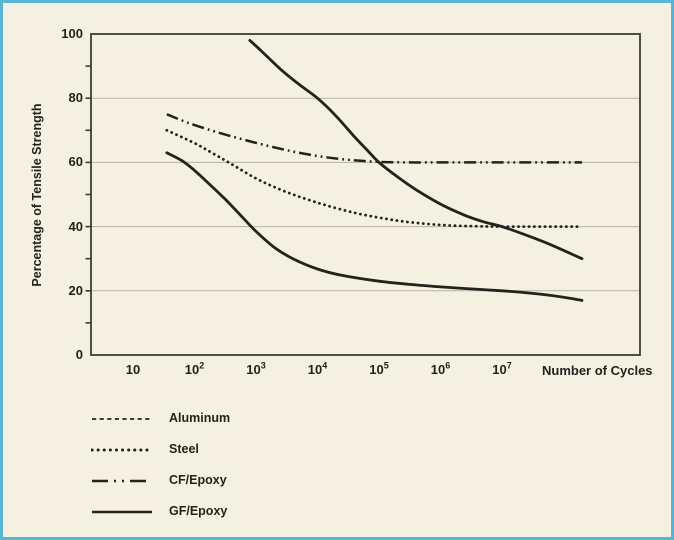  What do you see at coordinates (75, 162) in the screenshot?
I see `y-tick-label-60: 60` at bounding box center [75, 162].